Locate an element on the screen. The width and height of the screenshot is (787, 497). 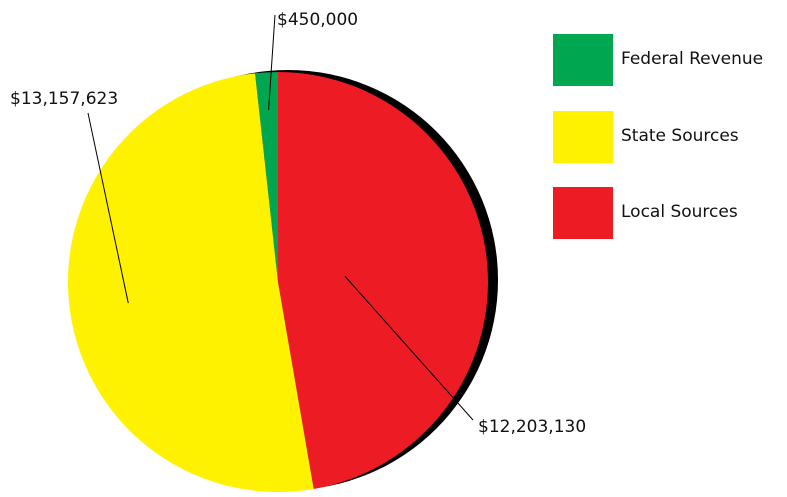
leader-line-state-sources is located at coordinates (108, 208).